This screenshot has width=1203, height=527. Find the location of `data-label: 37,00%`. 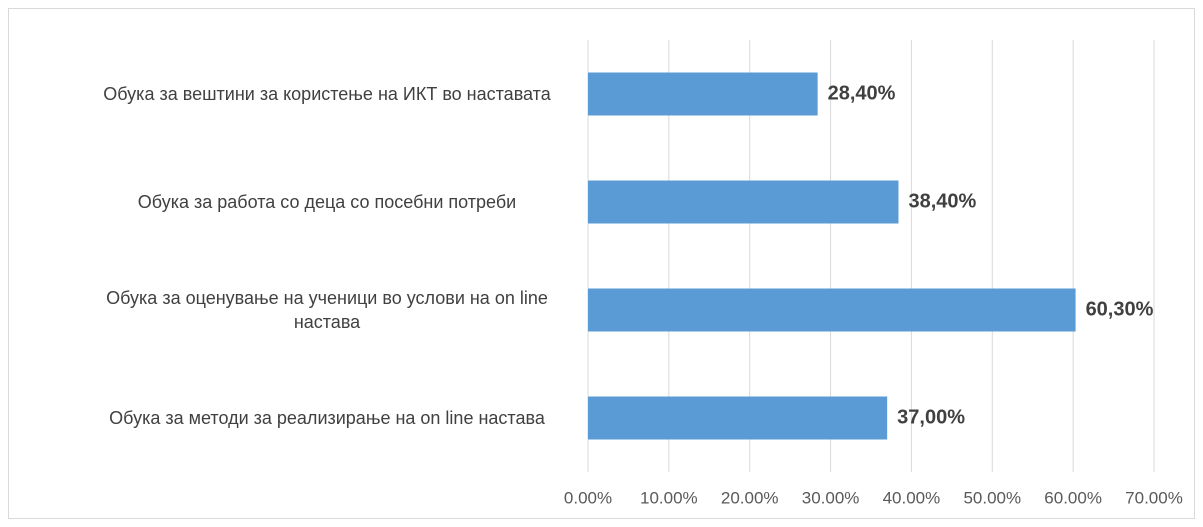

data-label: 37,00% is located at coordinates (931, 417).